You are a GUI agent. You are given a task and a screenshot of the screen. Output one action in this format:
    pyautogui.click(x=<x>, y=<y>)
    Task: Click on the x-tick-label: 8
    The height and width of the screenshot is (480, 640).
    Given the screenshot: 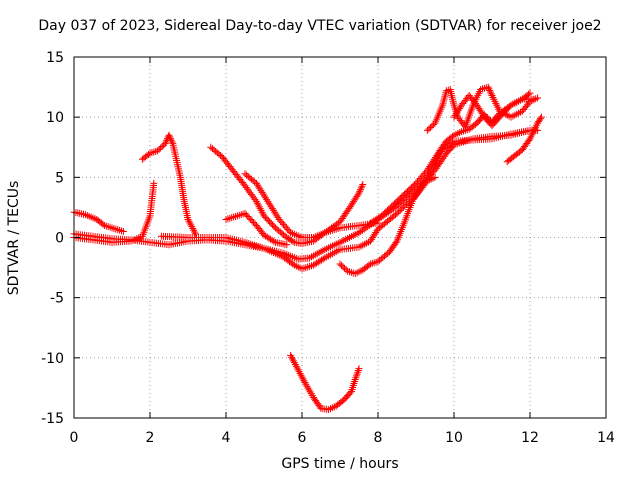 What is the action you would take?
    pyautogui.click(x=378, y=438)
    